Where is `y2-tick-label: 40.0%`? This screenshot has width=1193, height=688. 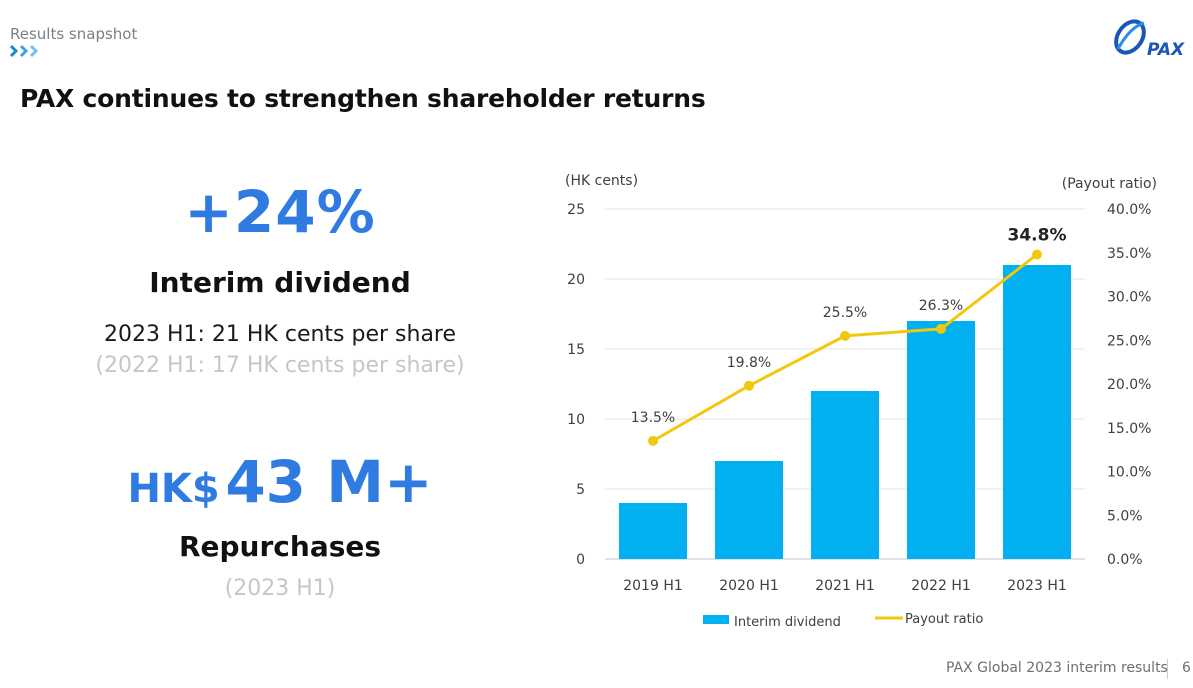
y2-tick-label: 40.0% is located at coordinates (1129, 210).